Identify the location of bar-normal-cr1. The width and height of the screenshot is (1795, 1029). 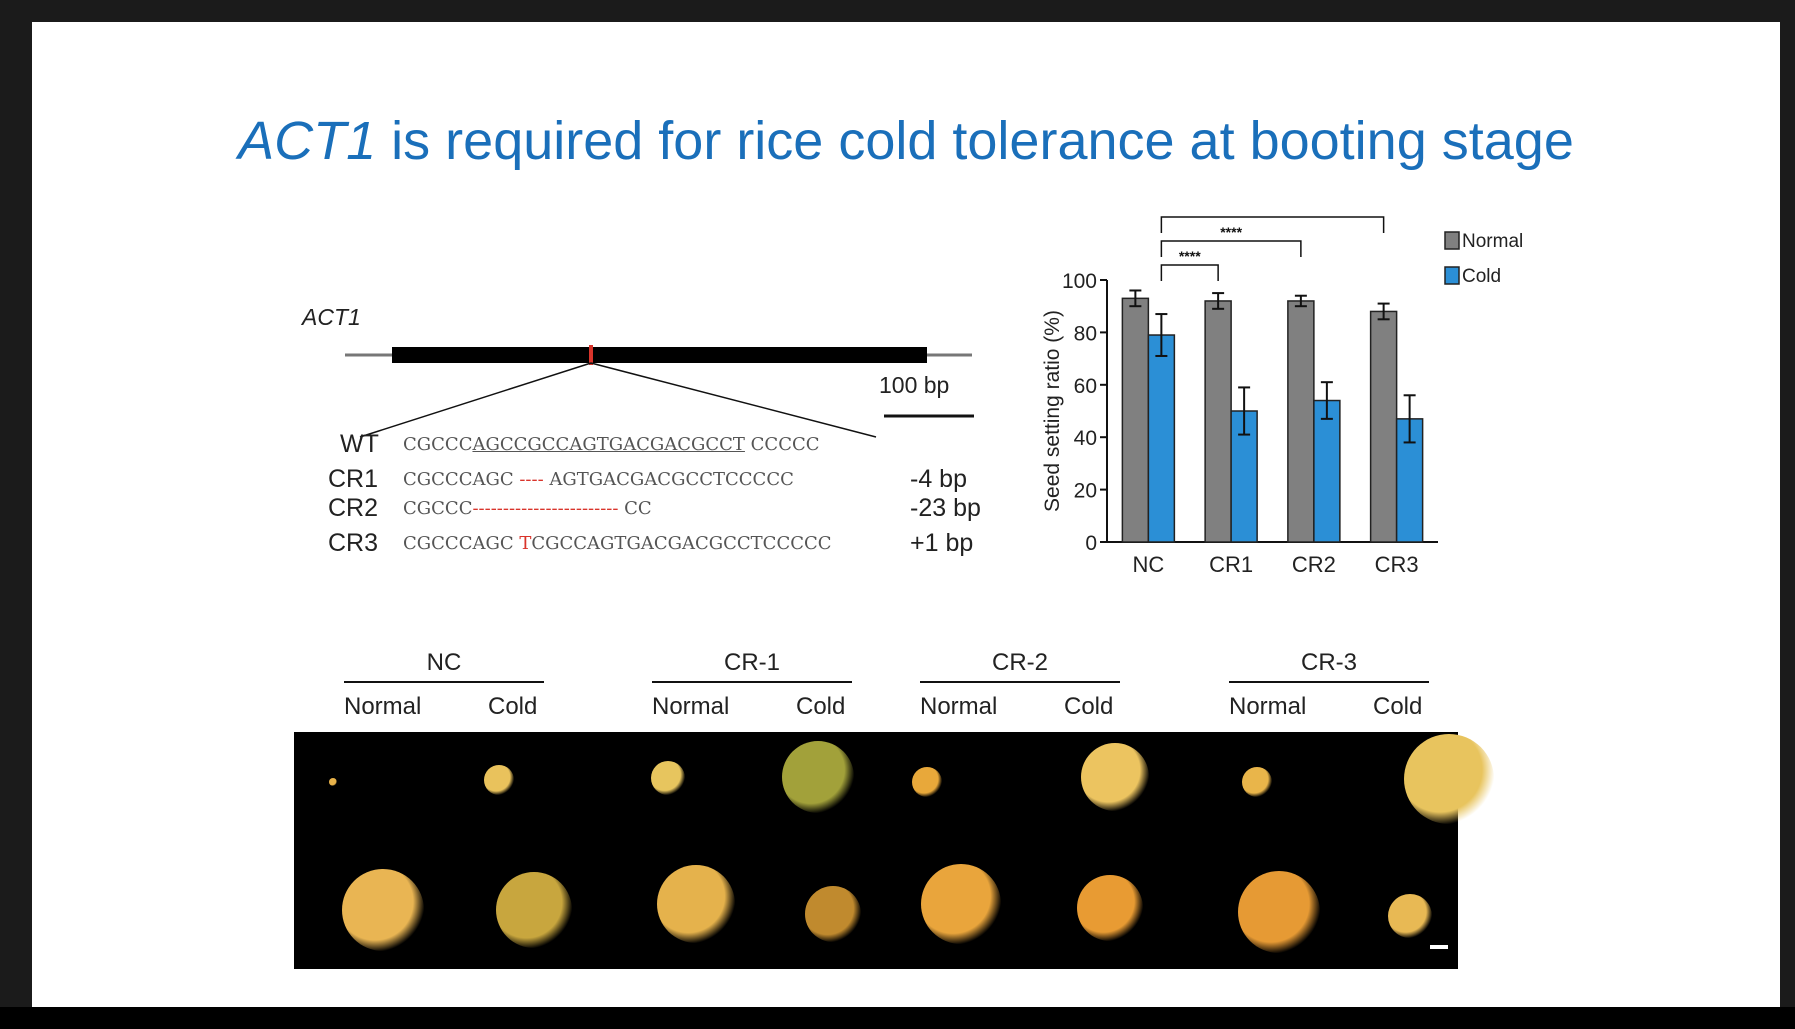
(1218, 421).